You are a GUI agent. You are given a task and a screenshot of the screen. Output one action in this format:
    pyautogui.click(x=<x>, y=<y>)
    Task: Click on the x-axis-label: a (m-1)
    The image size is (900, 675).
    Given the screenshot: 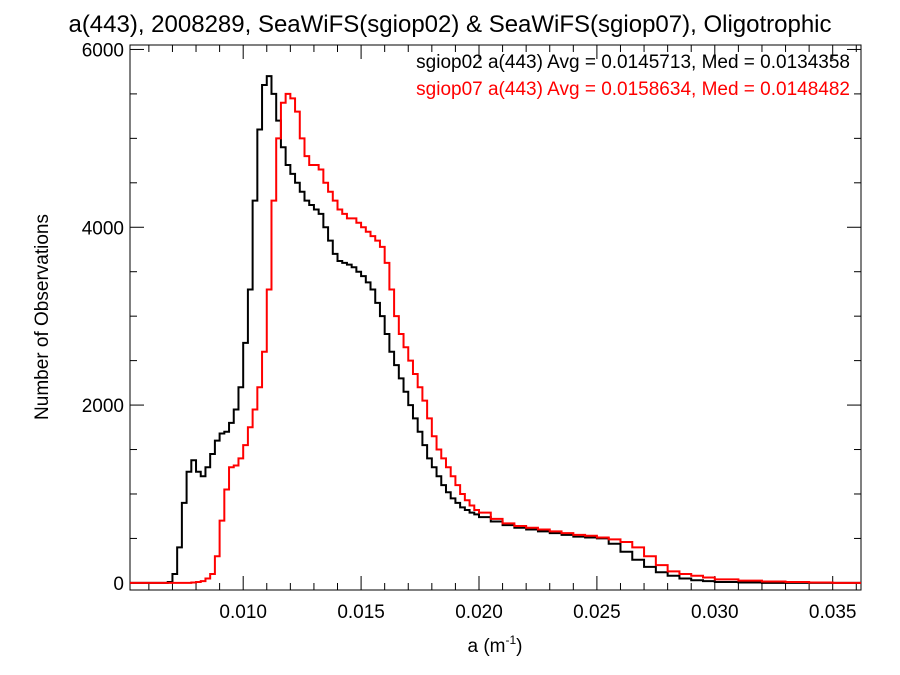 What is the action you would take?
    pyautogui.click(x=495, y=645)
    